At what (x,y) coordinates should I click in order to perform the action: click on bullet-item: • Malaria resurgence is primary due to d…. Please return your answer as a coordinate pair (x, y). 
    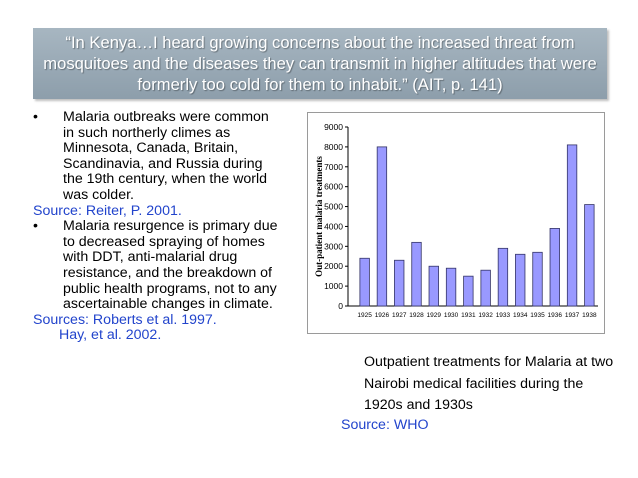
    Looking at the image, I should click on (158, 265).